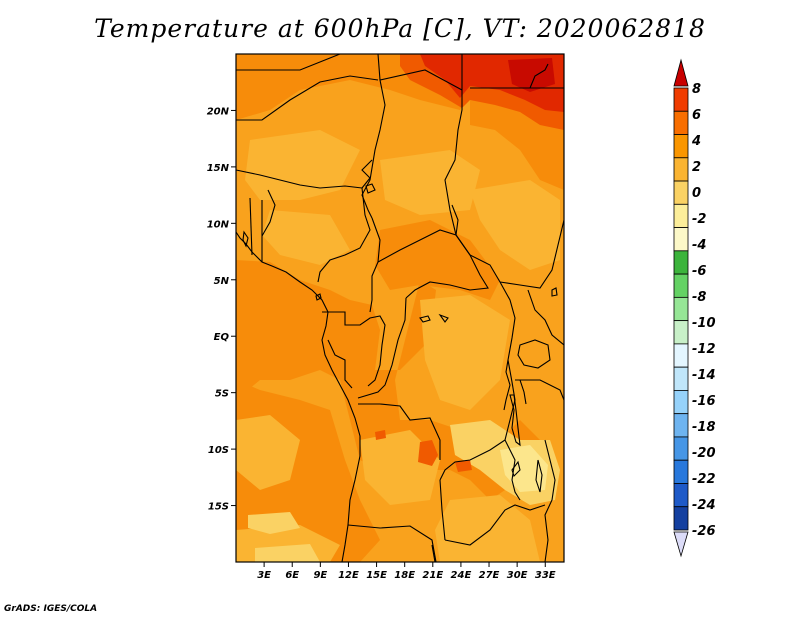  What do you see at coordinates (392, 543) in the screenshot?
I see `border-angola-namibia` at bounding box center [392, 543].